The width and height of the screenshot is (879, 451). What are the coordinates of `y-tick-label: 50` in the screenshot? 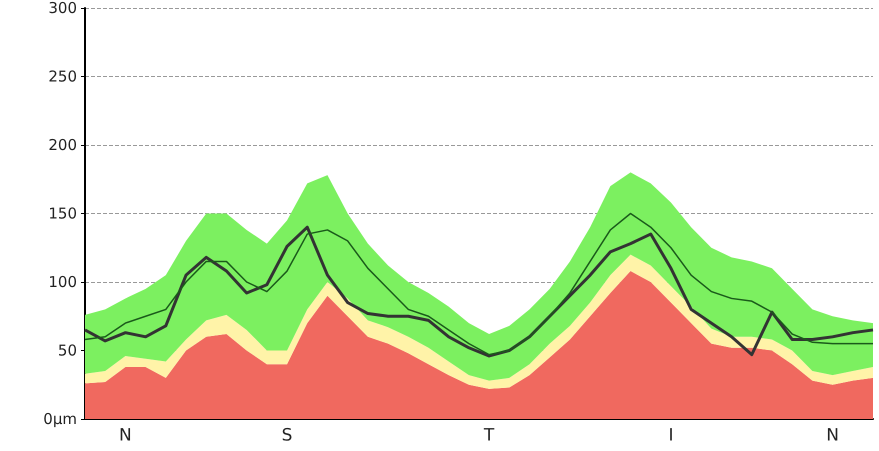 It's located at (67, 351).